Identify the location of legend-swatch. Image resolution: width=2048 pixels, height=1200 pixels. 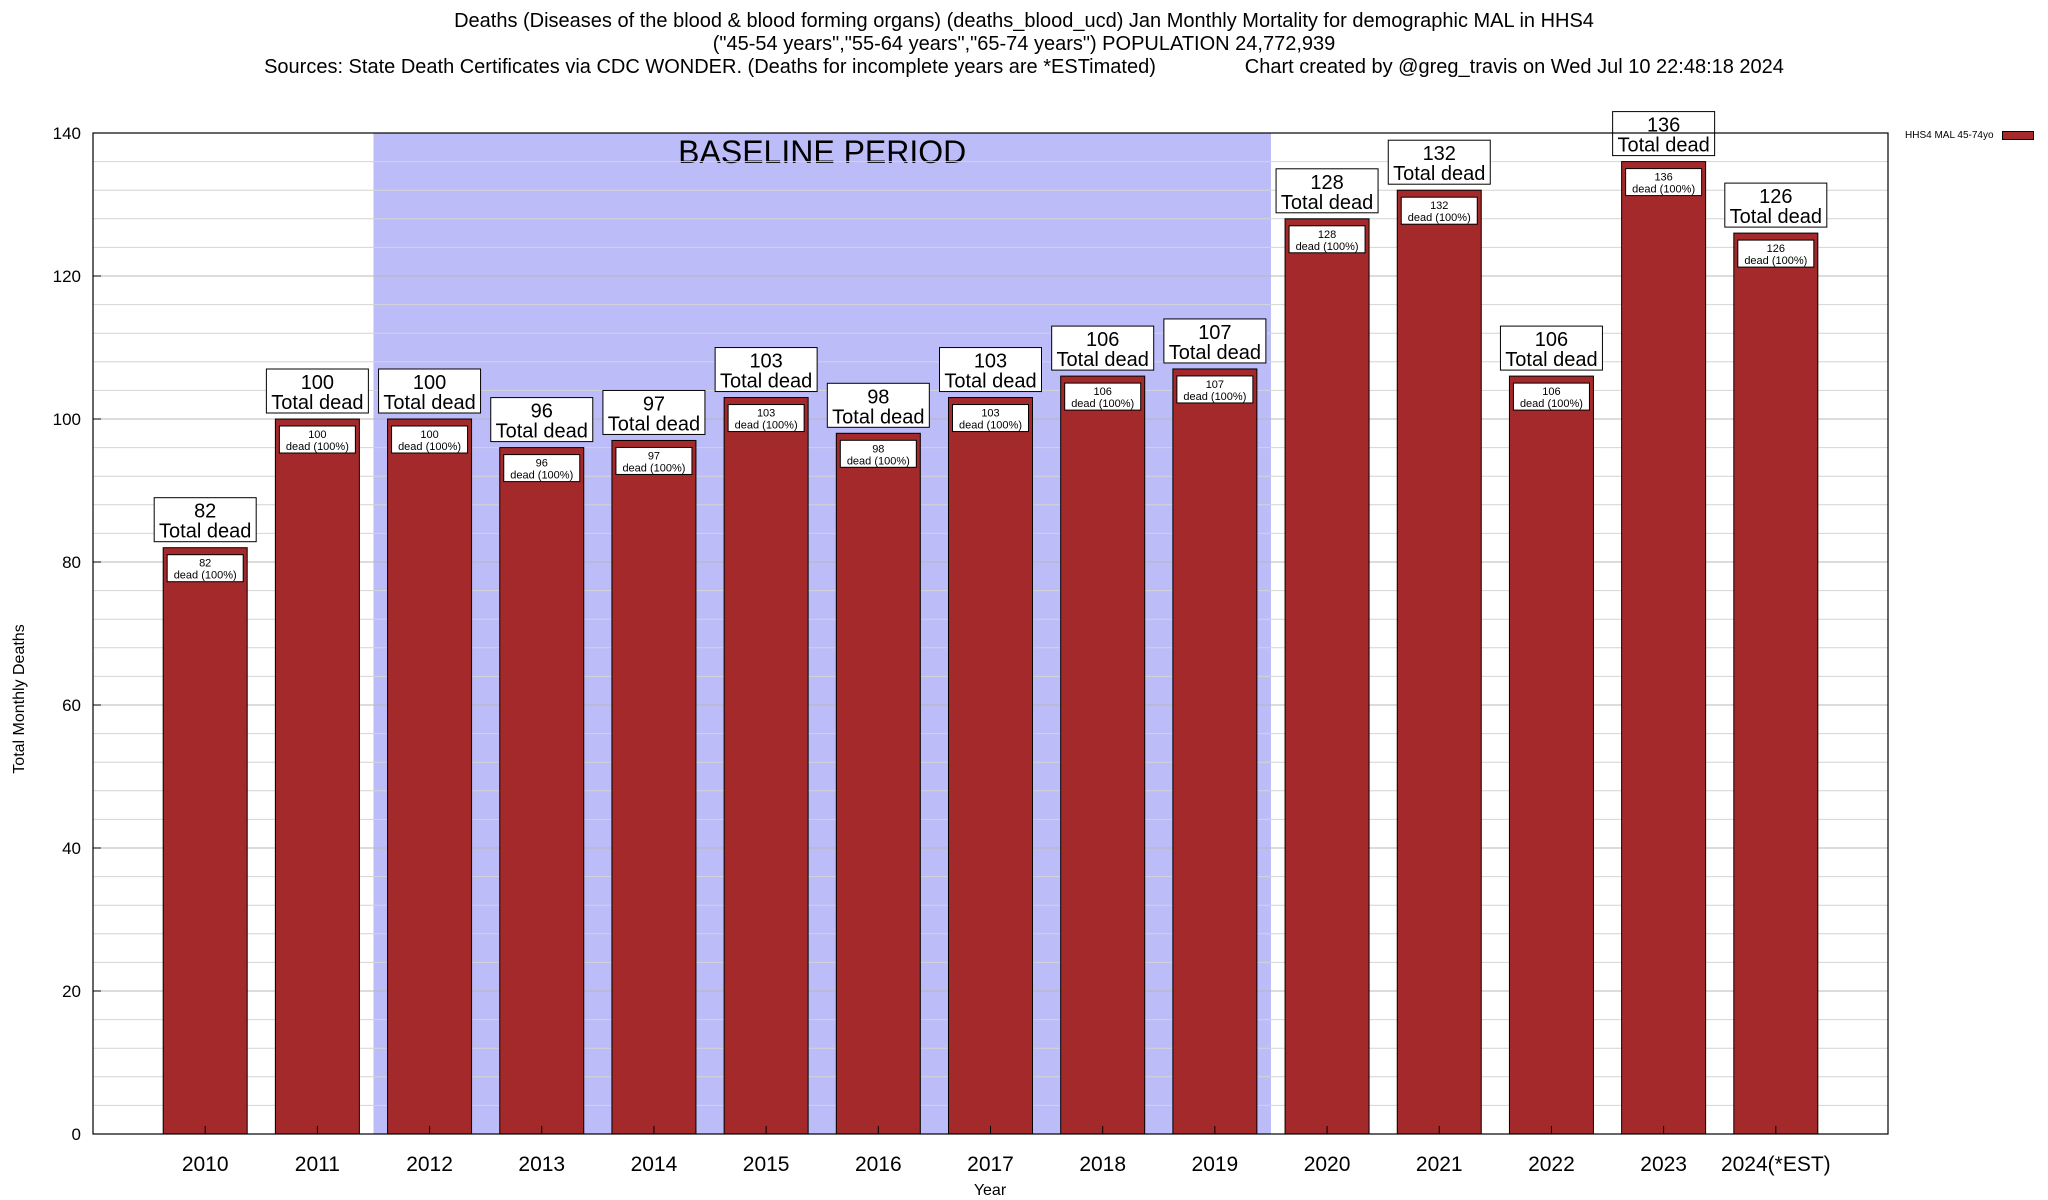
(2017, 135).